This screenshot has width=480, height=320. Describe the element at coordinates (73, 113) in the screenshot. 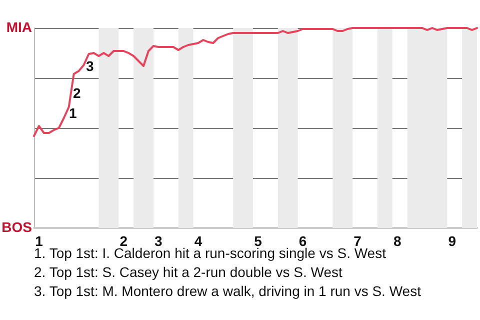

I see `annotation: 1` at that location.